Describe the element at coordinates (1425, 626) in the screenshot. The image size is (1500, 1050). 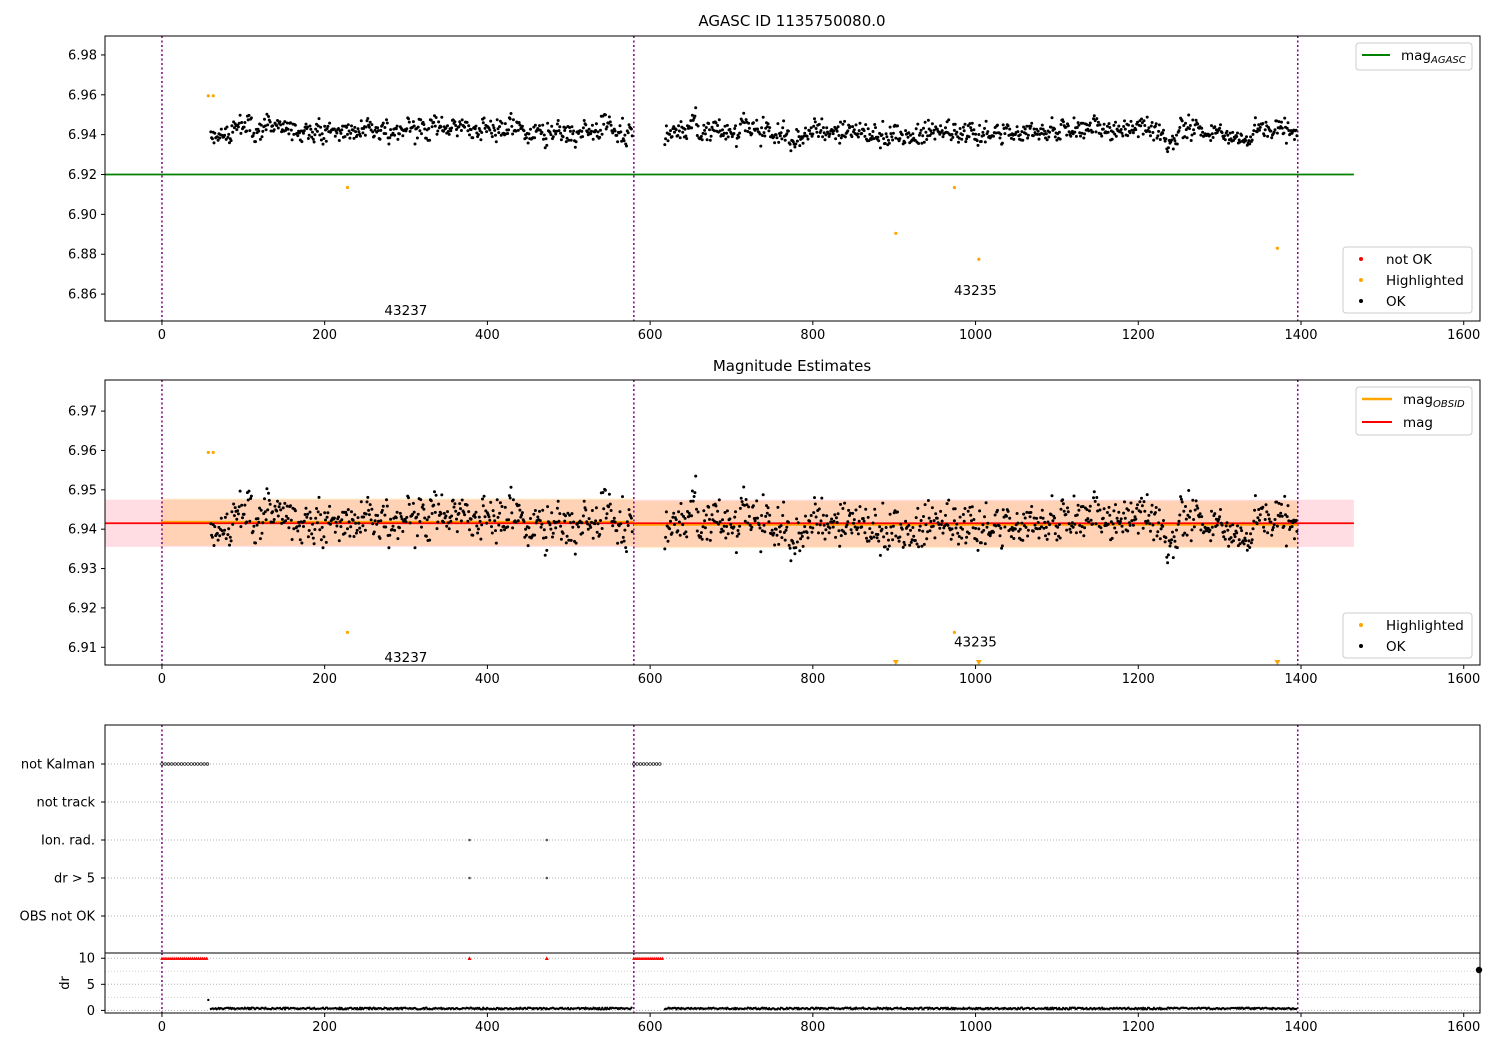
I see `legend-mag-highlighted-label: Highlighted` at that location.